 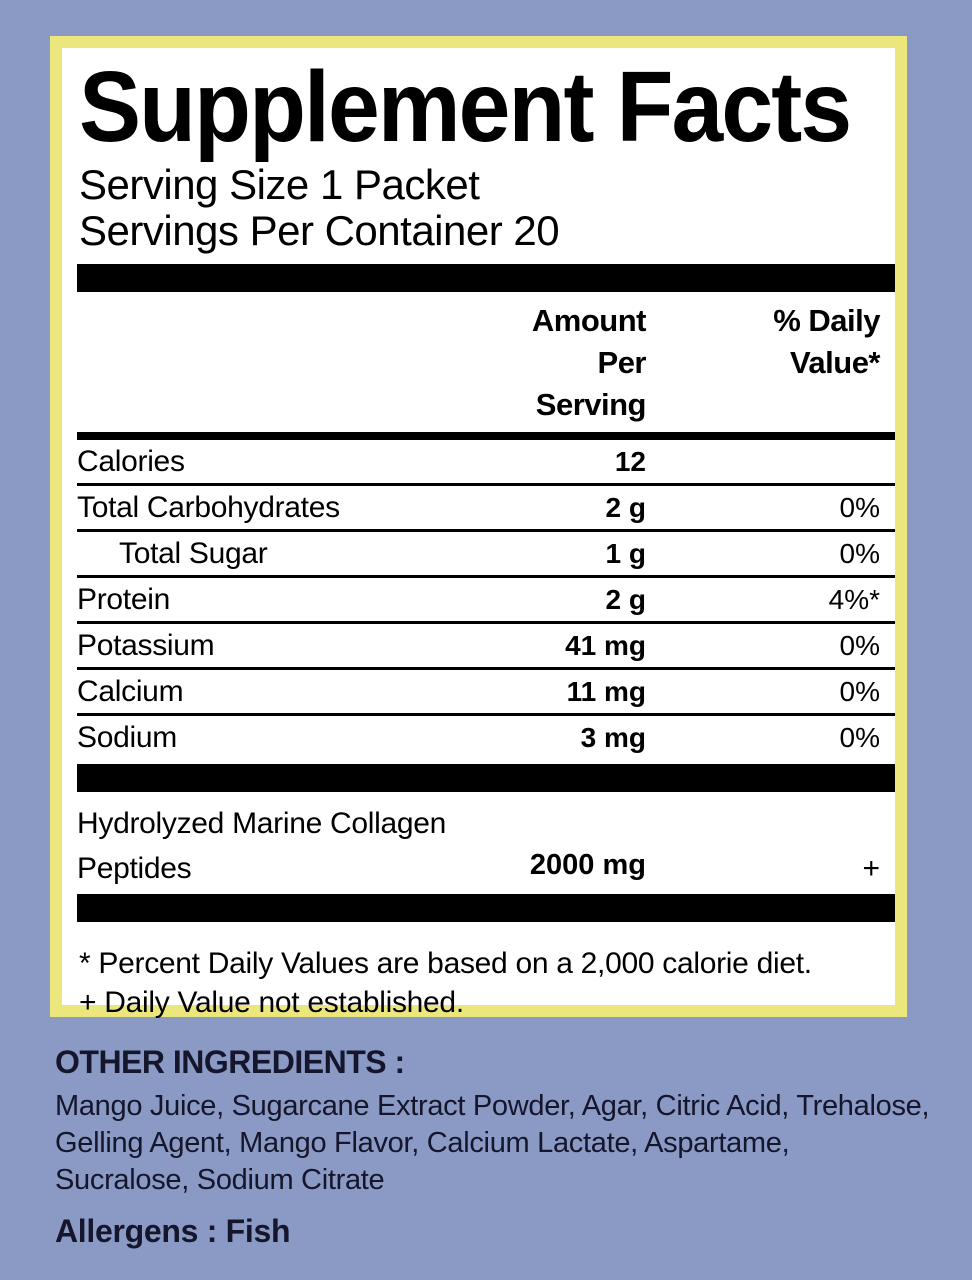 I want to click on nutrient-name: Total Carbohydrates, so click(x=208, y=507).